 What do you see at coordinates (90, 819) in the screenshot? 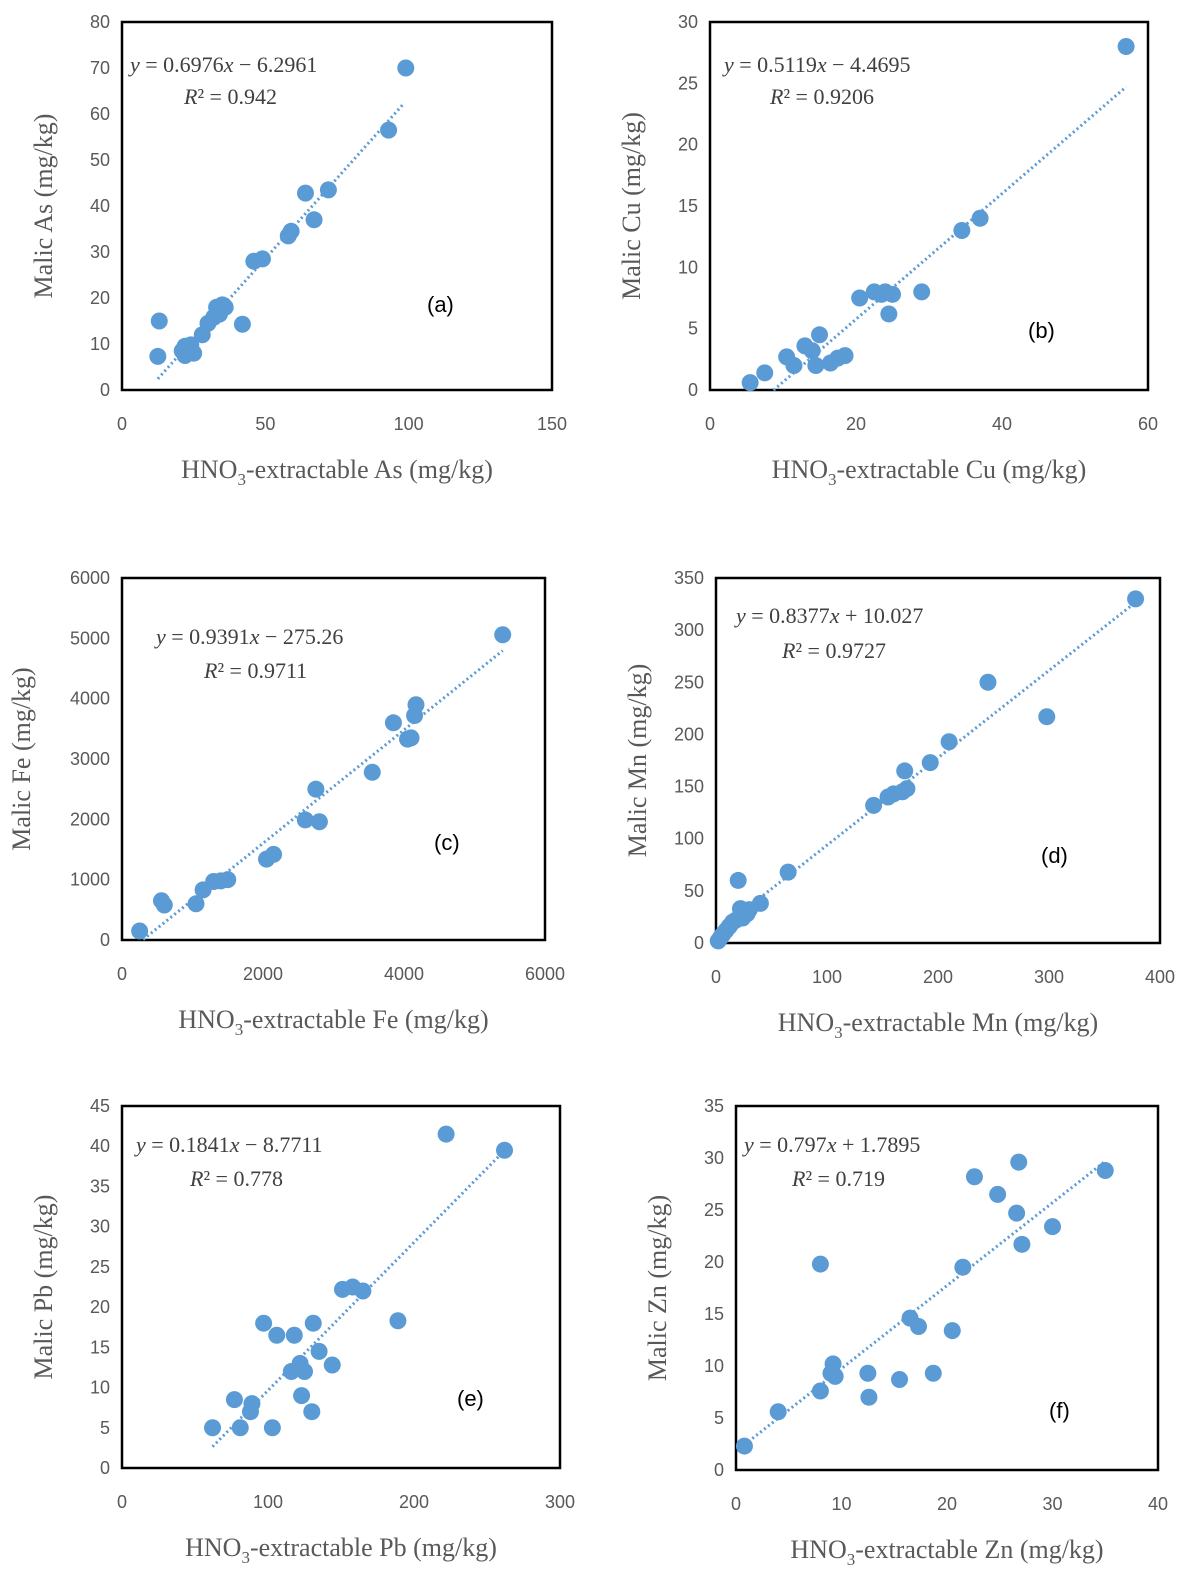
I see `y-tick-label: 2000` at bounding box center [90, 819].